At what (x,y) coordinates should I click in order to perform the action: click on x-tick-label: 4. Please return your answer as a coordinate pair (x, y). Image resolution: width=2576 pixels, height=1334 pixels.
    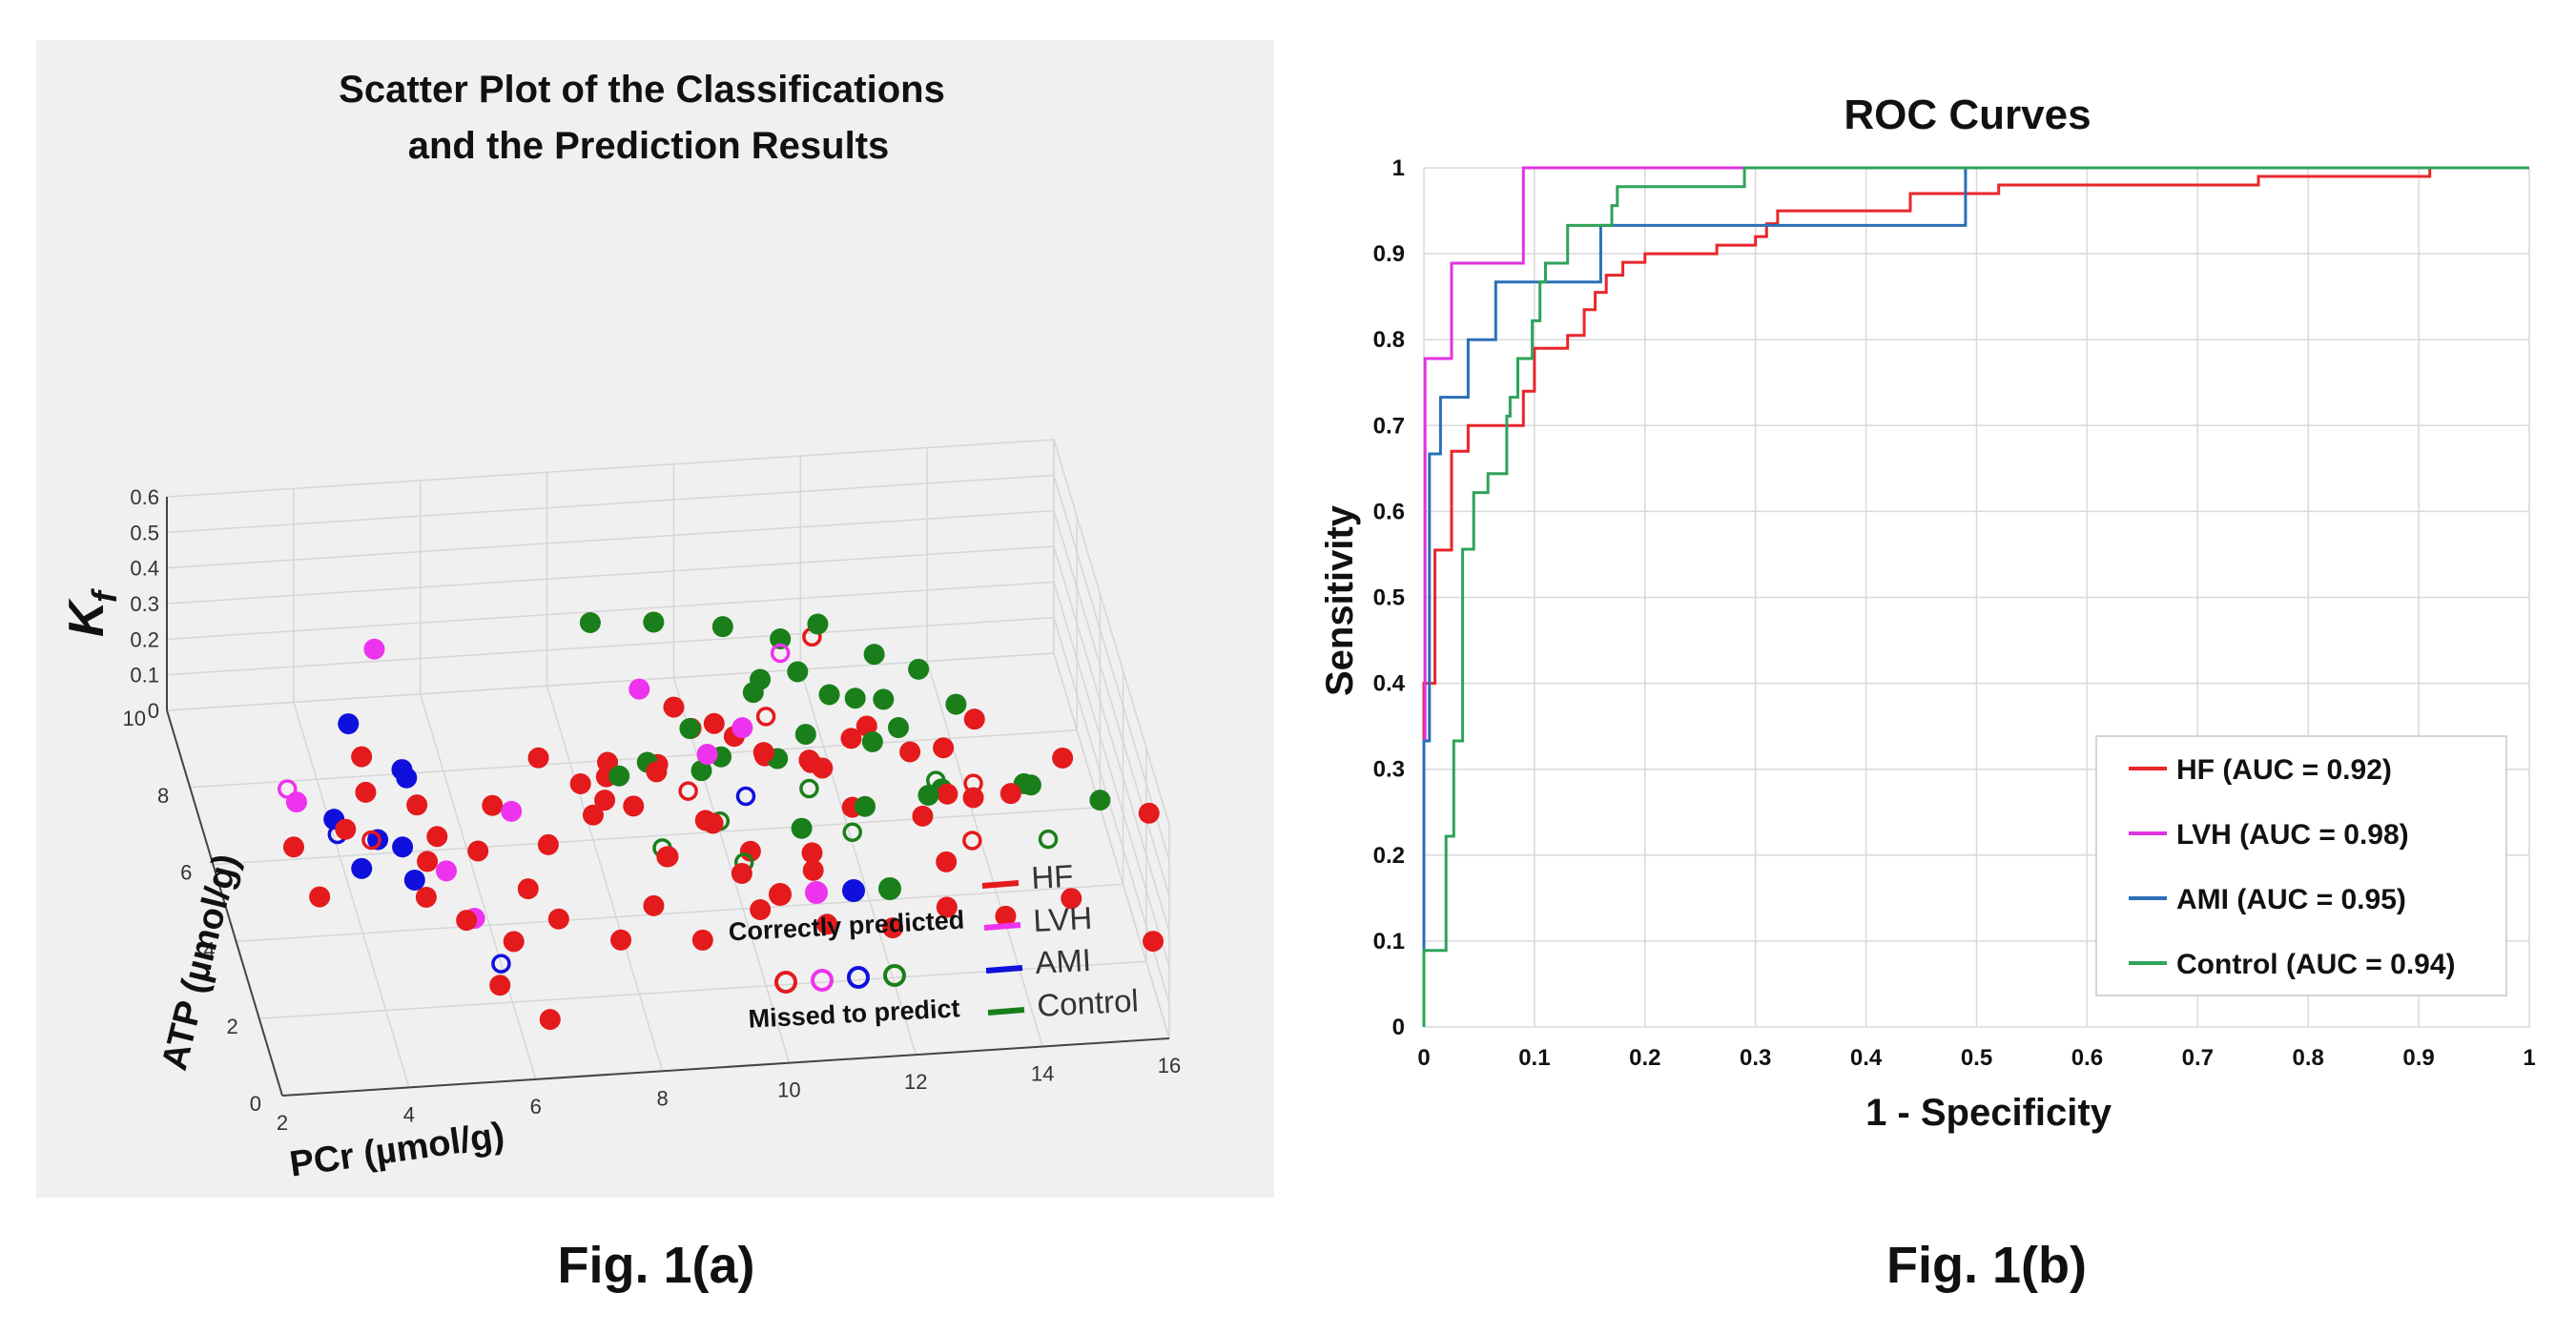
    Looking at the image, I should click on (409, 1114).